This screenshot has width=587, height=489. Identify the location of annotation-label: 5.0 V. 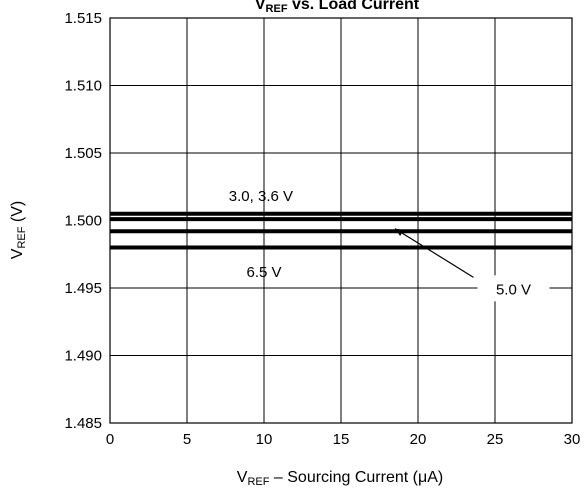
(513, 289).